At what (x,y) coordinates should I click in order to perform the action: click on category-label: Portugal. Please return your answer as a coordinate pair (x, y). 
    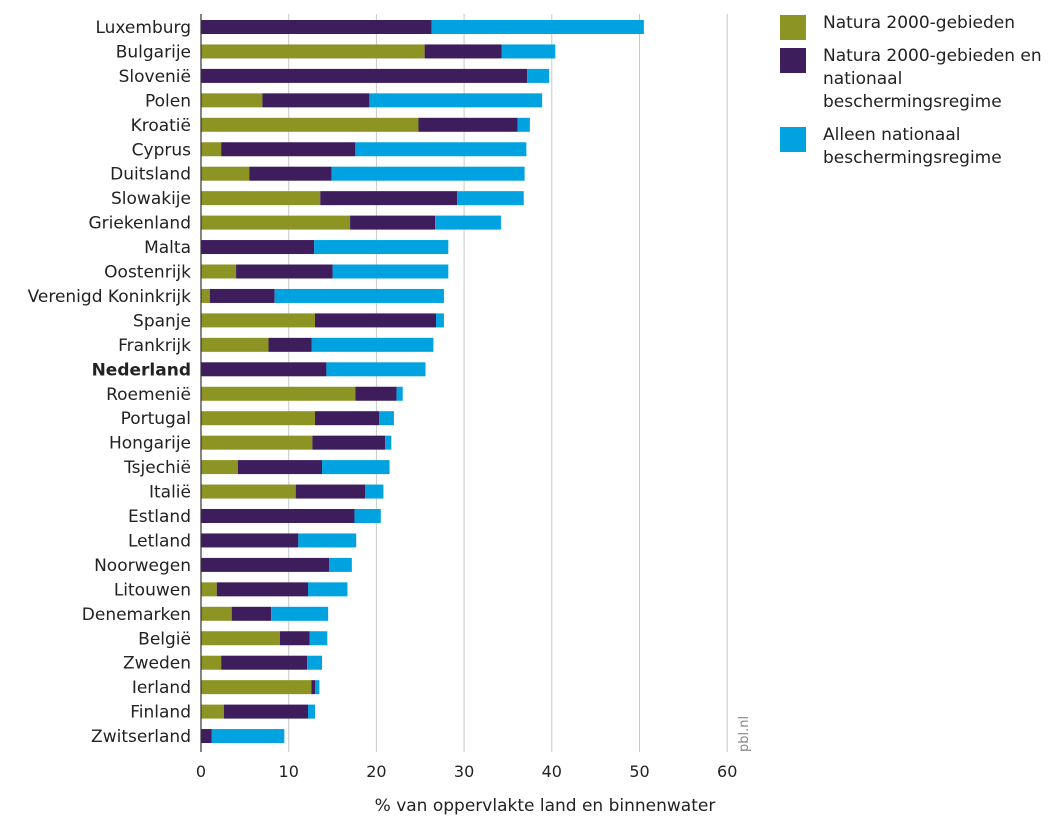
    Looking at the image, I should click on (156, 419).